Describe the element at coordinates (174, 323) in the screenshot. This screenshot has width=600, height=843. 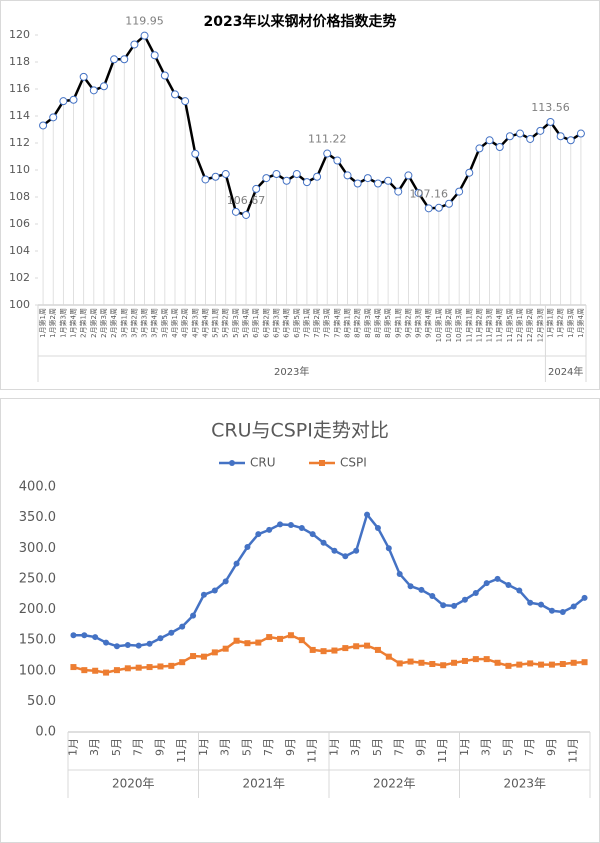
I see `x-tick-label: 4月第1周` at that location.